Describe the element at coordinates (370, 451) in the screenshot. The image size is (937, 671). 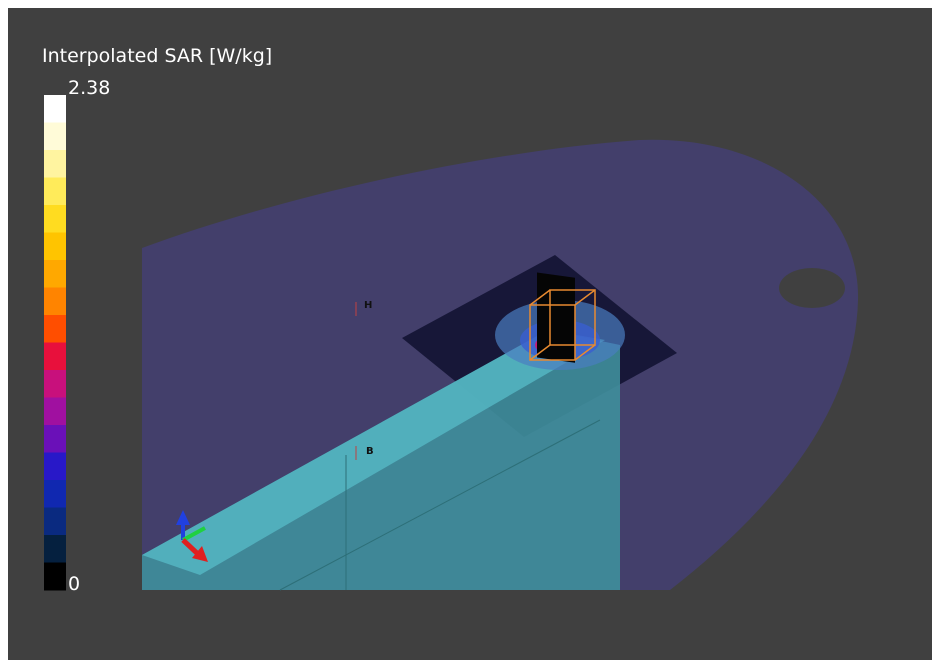
I see `marker-label: B` at that location.